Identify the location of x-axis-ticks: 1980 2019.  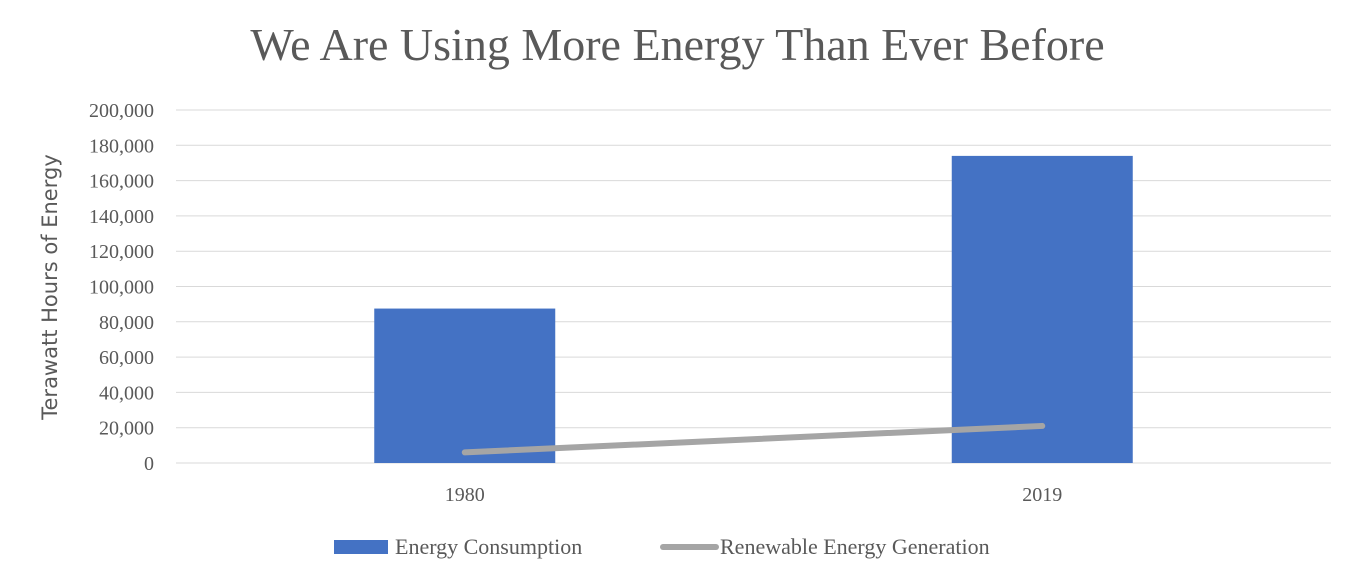
(754, 495).